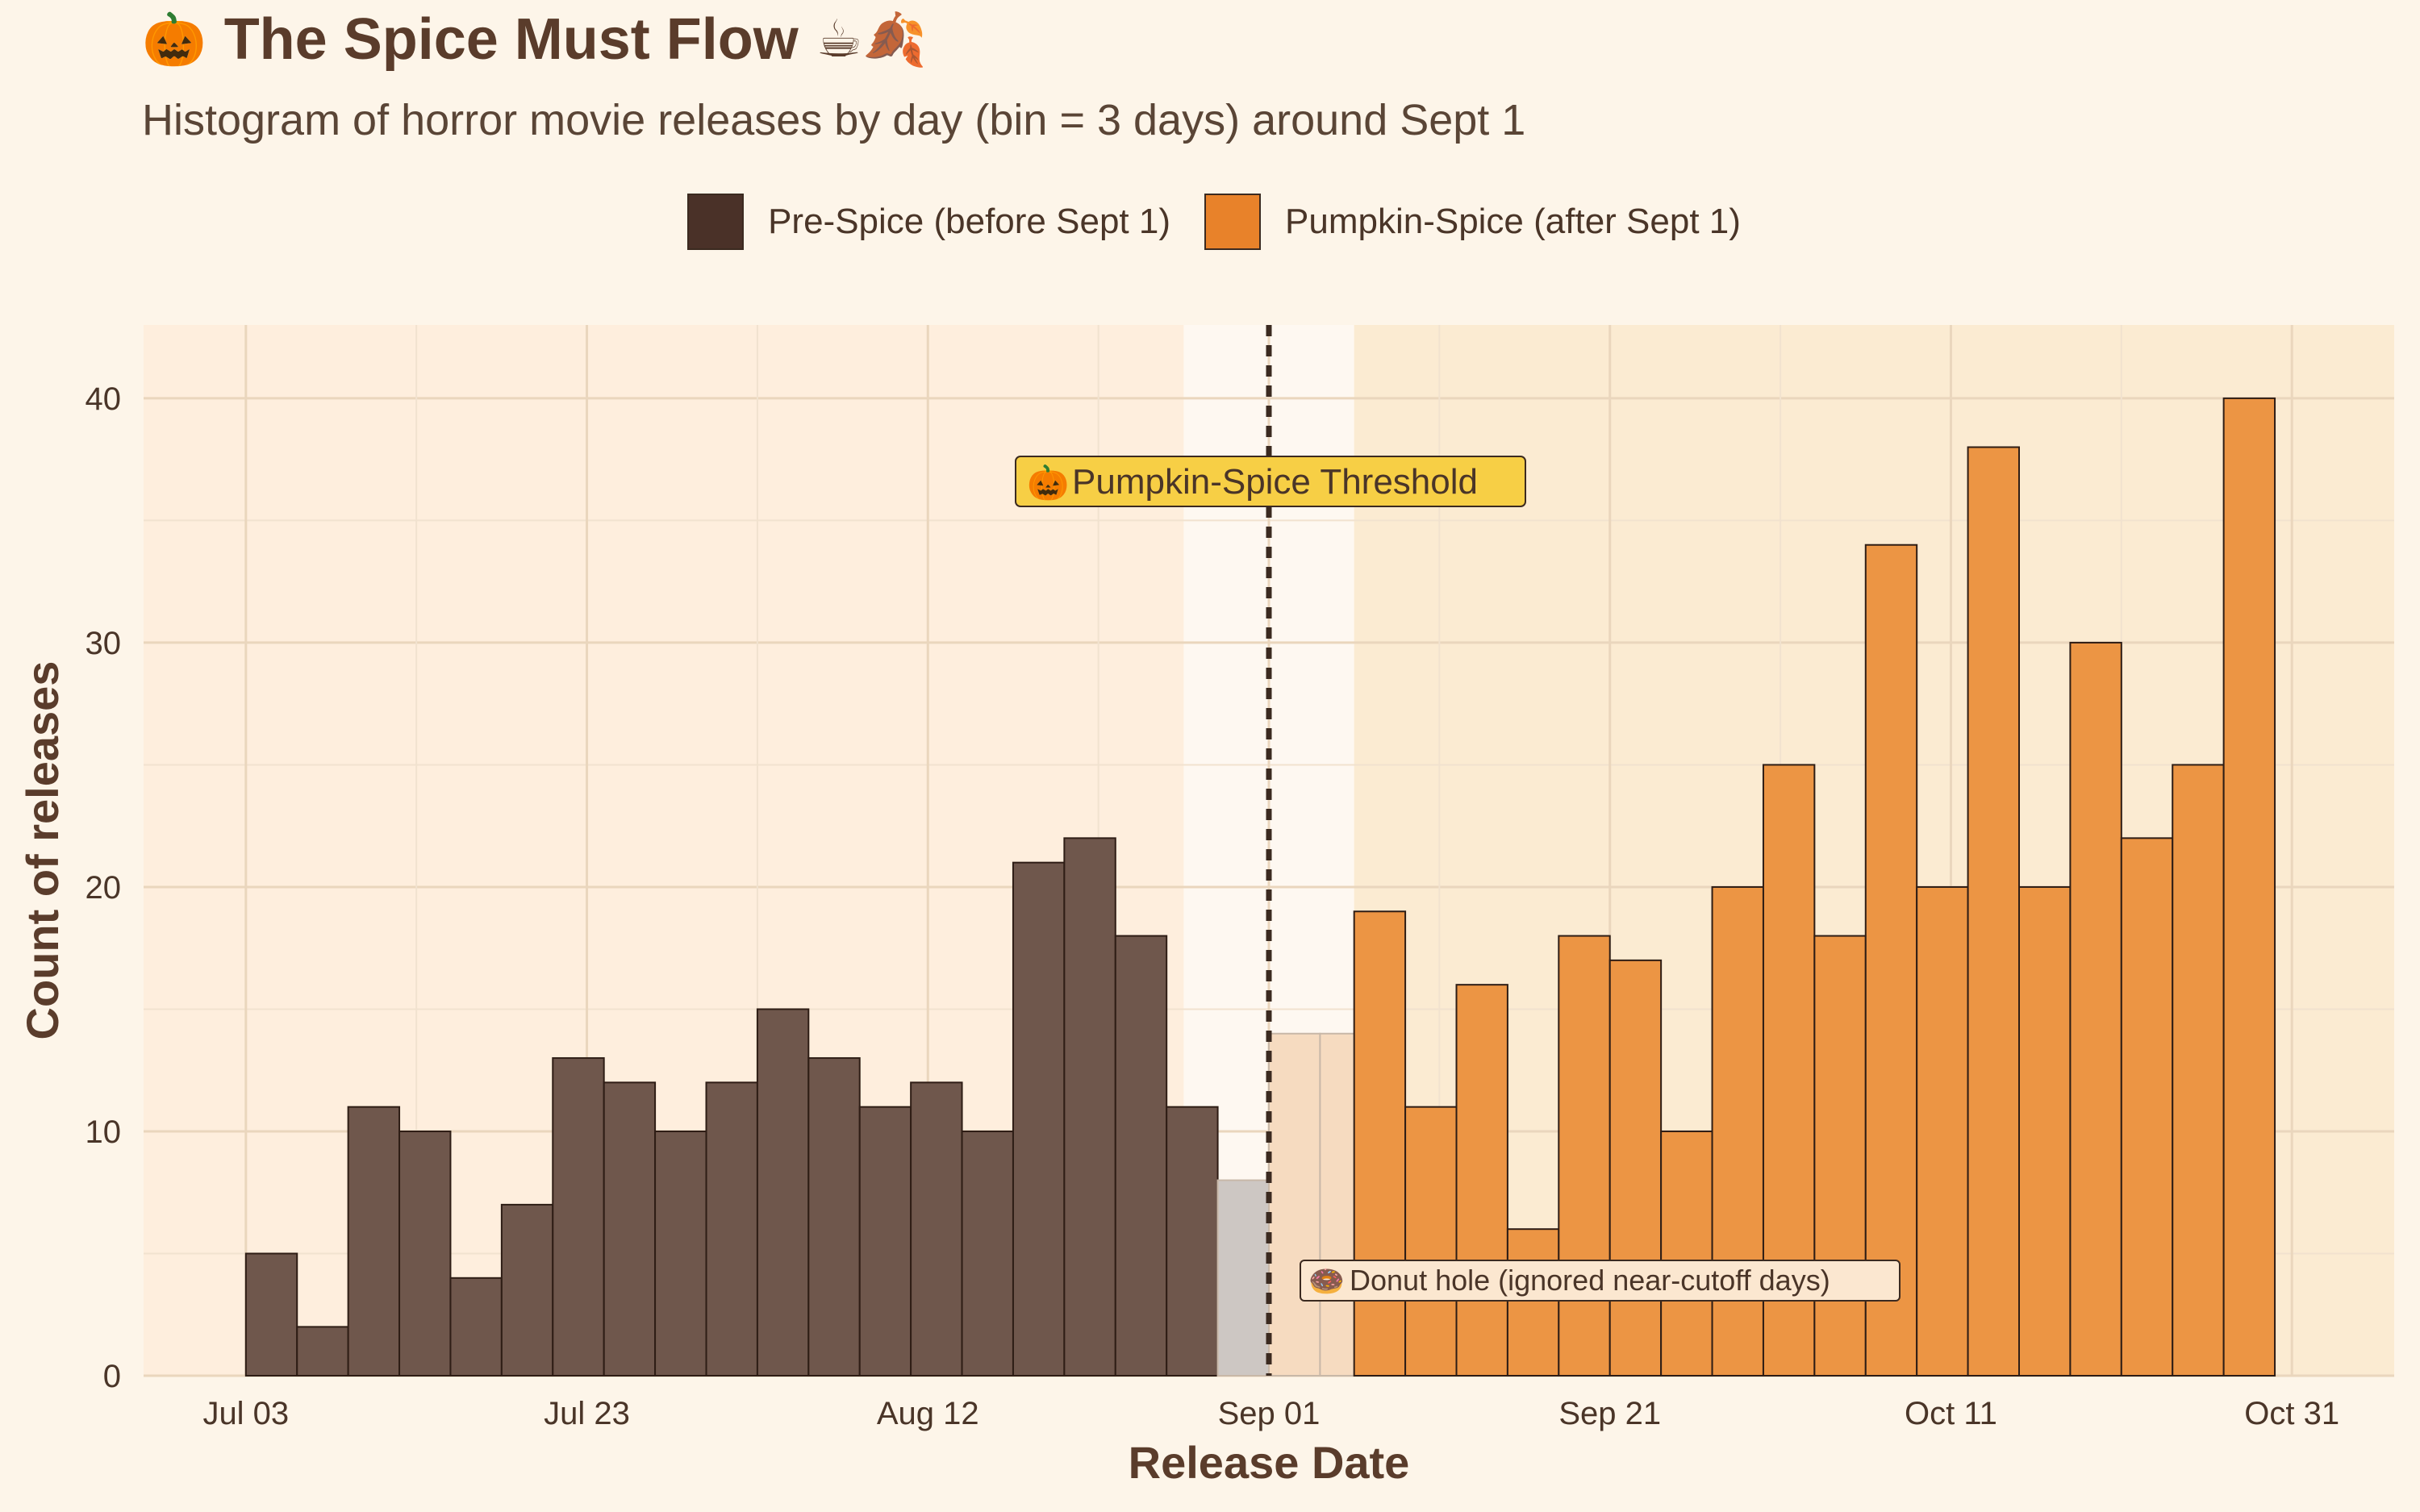  What do you see at coordinates (716, 222) in the screenshot?
I see `legend-swatch-pre` at bounding box center [716, 222].